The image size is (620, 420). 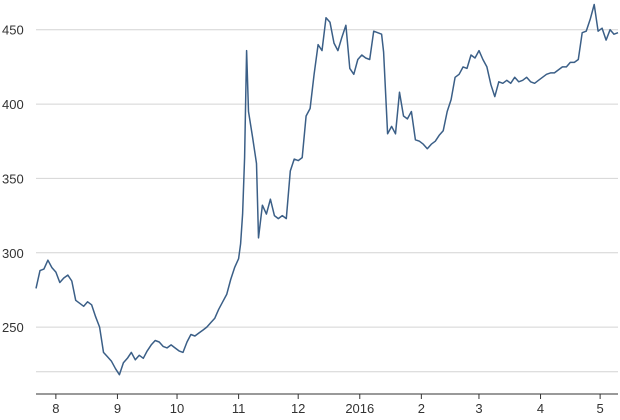 I want to click on y-tick-label: 400, so click(x=13, y=104).